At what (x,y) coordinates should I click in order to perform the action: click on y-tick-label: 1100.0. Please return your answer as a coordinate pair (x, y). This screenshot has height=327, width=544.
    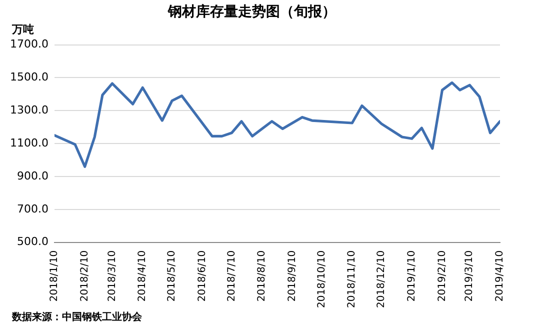
    Looking at the image, I should click on (29, 143).